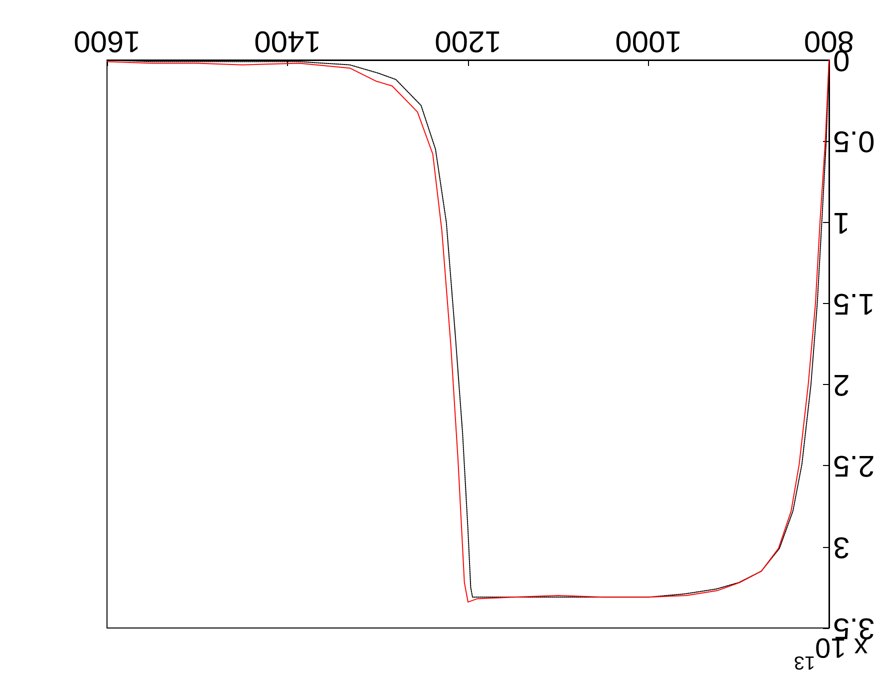 Image resolution: width=895 pixels, height=684 pixels. Describe the element at coordinates (287, 41) in the screenshot. I see `x-tick-label: 1400` at that location.